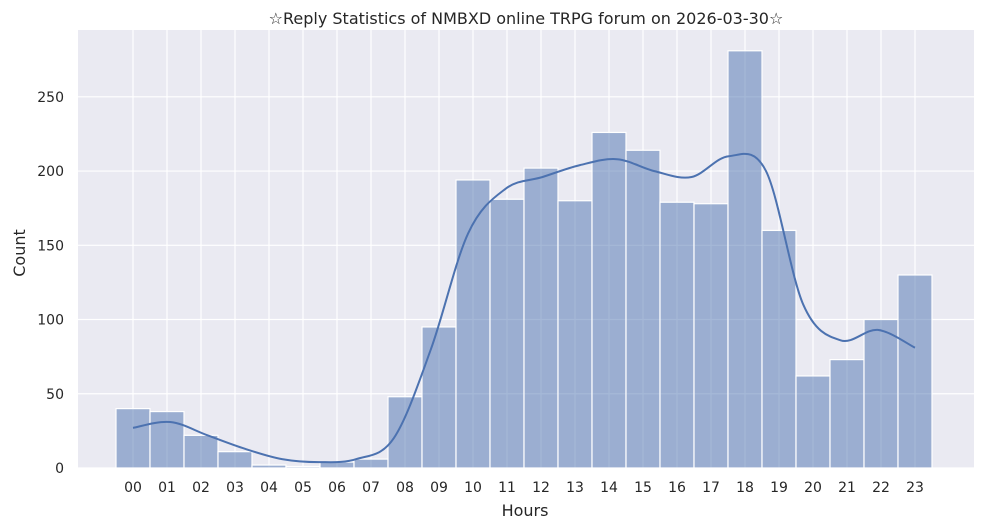  Describe the element at coordinates (915, 488) in the screenshot. I see `x-tick-label: 23` at that location.